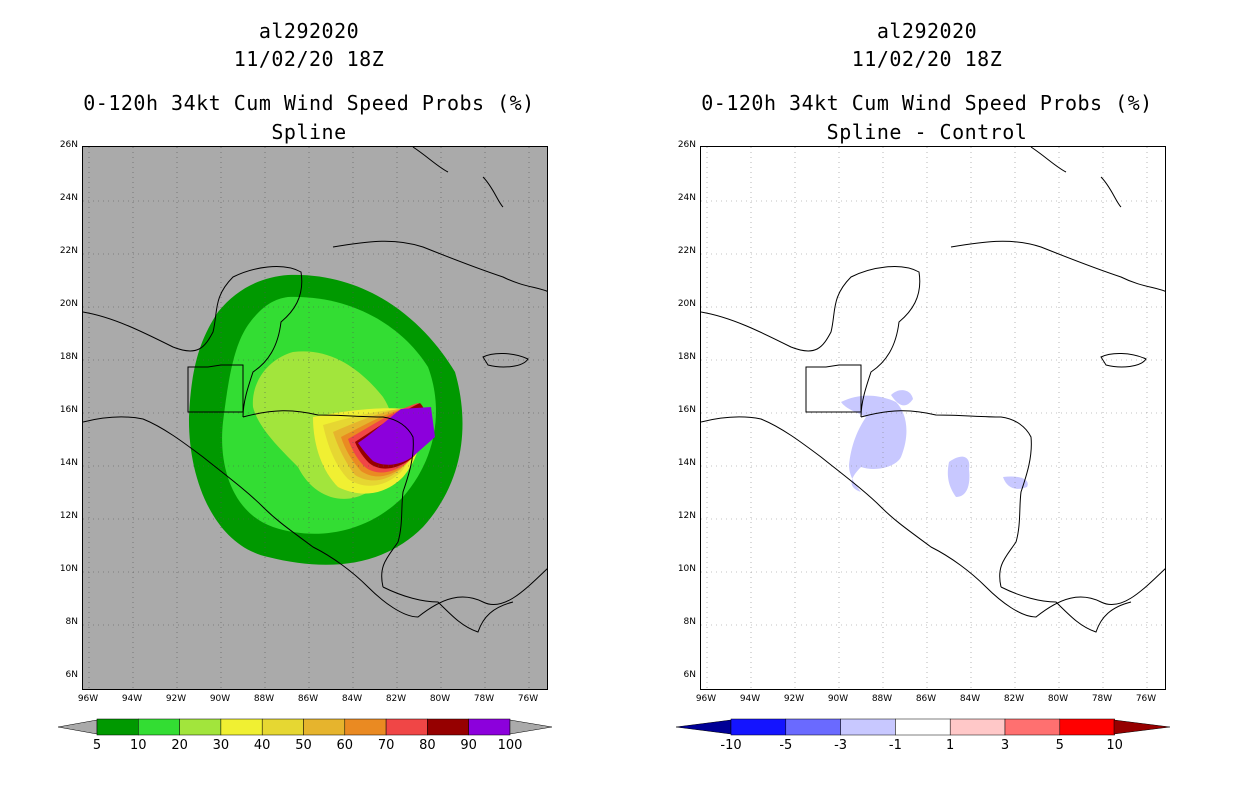 The width and height of the screenshot is (1236, 800). Describe the element at coordinates (874, 443) in the screenshot. I see `diff-neg1-area-honduras` at that location.